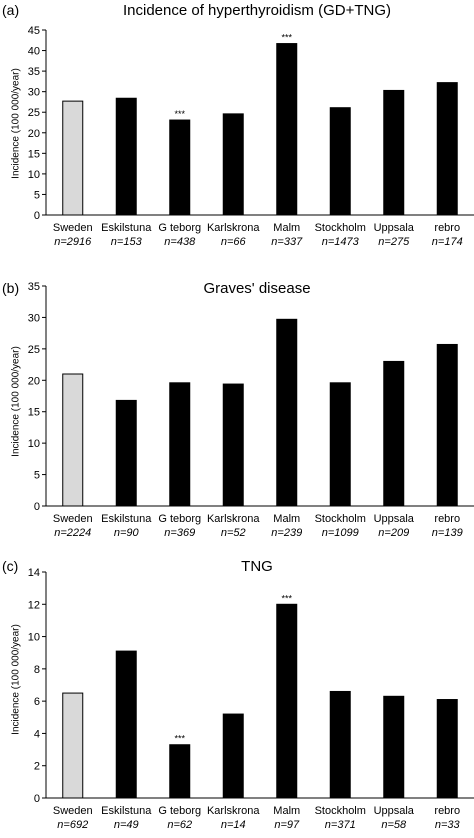 This screenshot has width=474, height=838. I want to click on y-tick-label: 4, so click(37, 734).